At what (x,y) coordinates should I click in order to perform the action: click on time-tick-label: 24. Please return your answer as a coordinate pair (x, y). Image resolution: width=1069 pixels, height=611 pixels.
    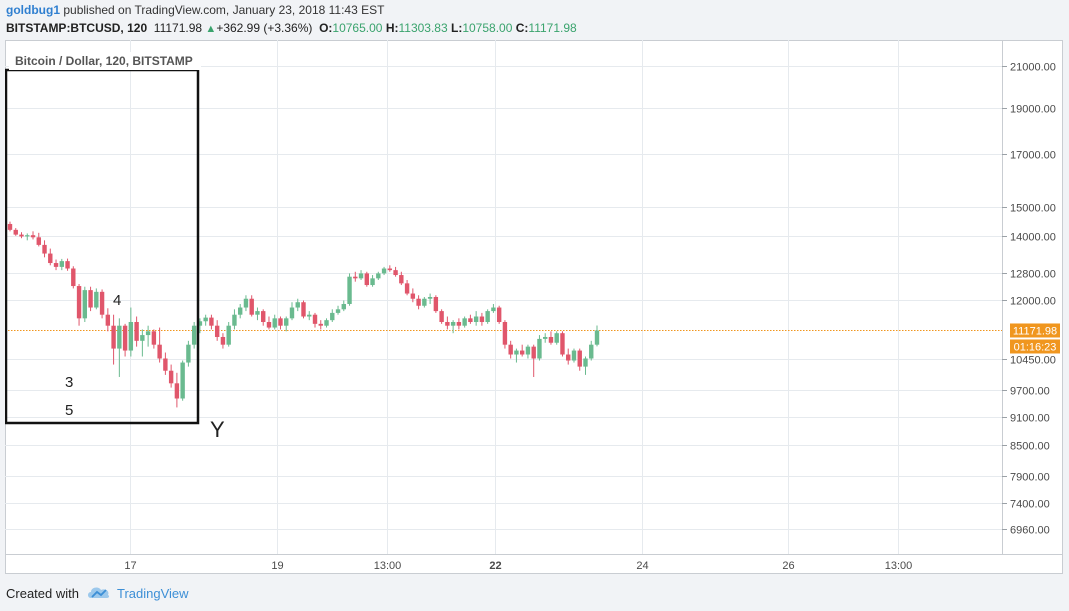
    Looking at the image, I should click on (642, 566).